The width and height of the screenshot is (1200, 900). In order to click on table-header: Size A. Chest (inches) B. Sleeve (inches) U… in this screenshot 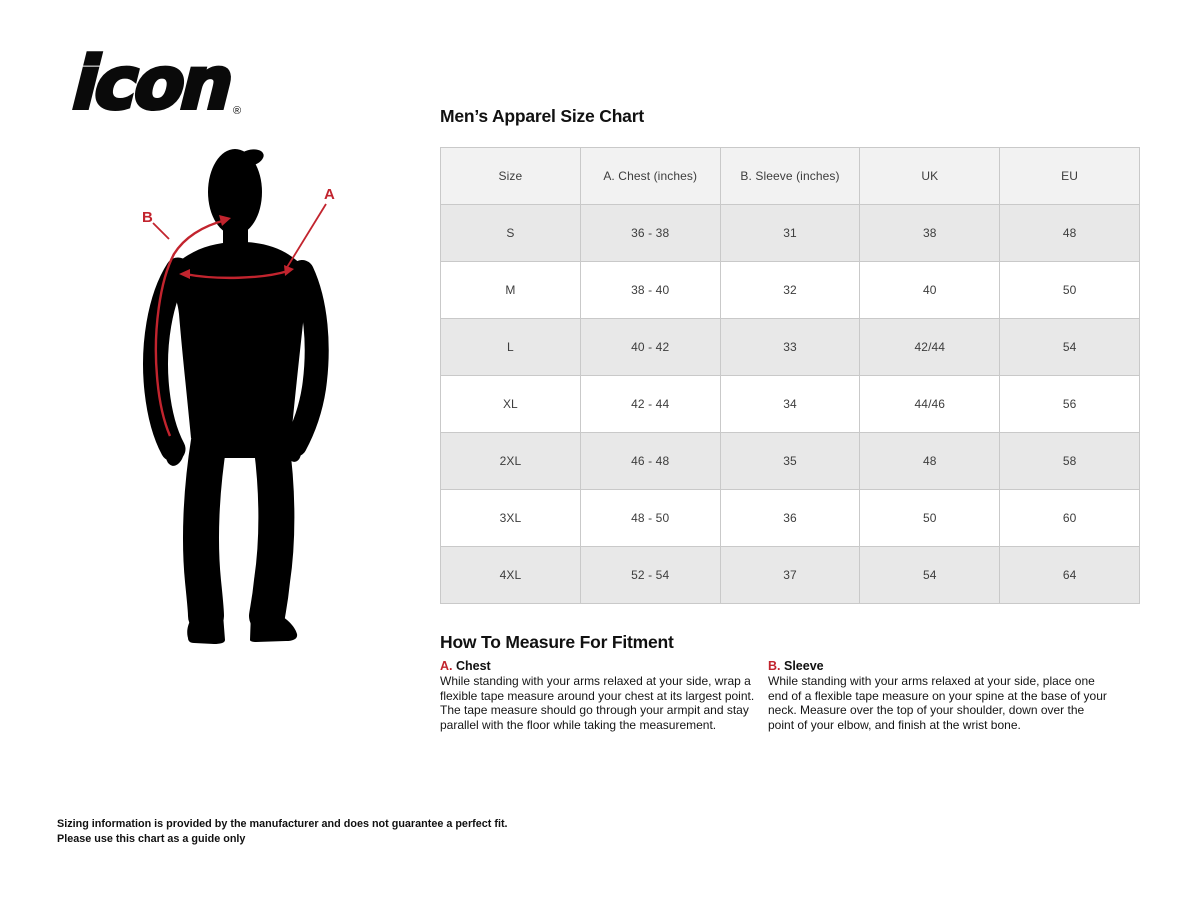, I will do `click(790, 176)`.